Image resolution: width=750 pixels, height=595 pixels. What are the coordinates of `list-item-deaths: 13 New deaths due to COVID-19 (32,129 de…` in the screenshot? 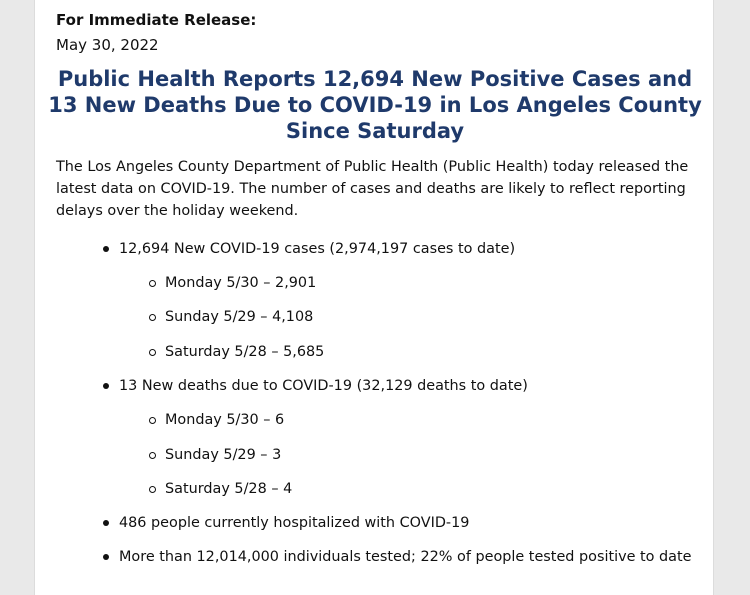 It's located at (315, 386).